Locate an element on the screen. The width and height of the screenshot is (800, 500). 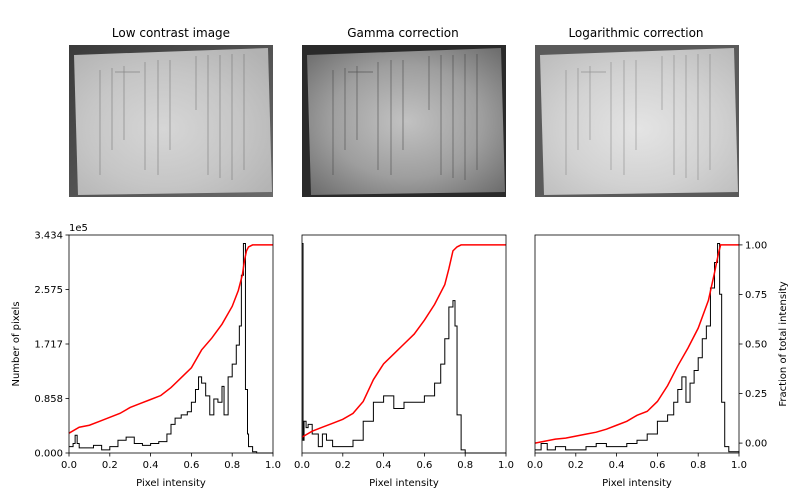
y2-tick-label: 0.00 is located at coordinates (756, 444).